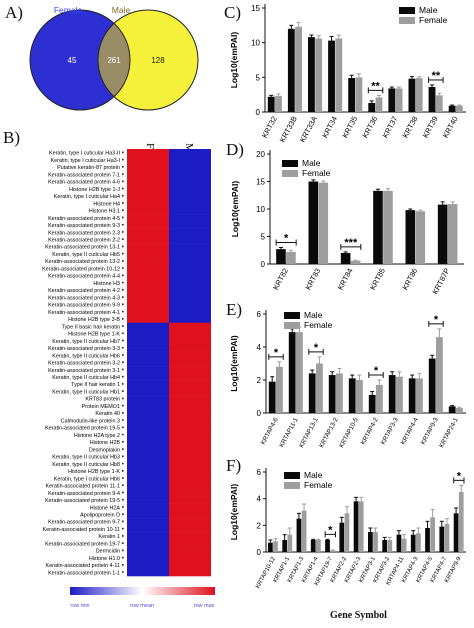 The height and width of the screenshot is (628, 474). I want to click on heatmap-row-label: Keratin-associated protein 4-4, so click(84, 277).